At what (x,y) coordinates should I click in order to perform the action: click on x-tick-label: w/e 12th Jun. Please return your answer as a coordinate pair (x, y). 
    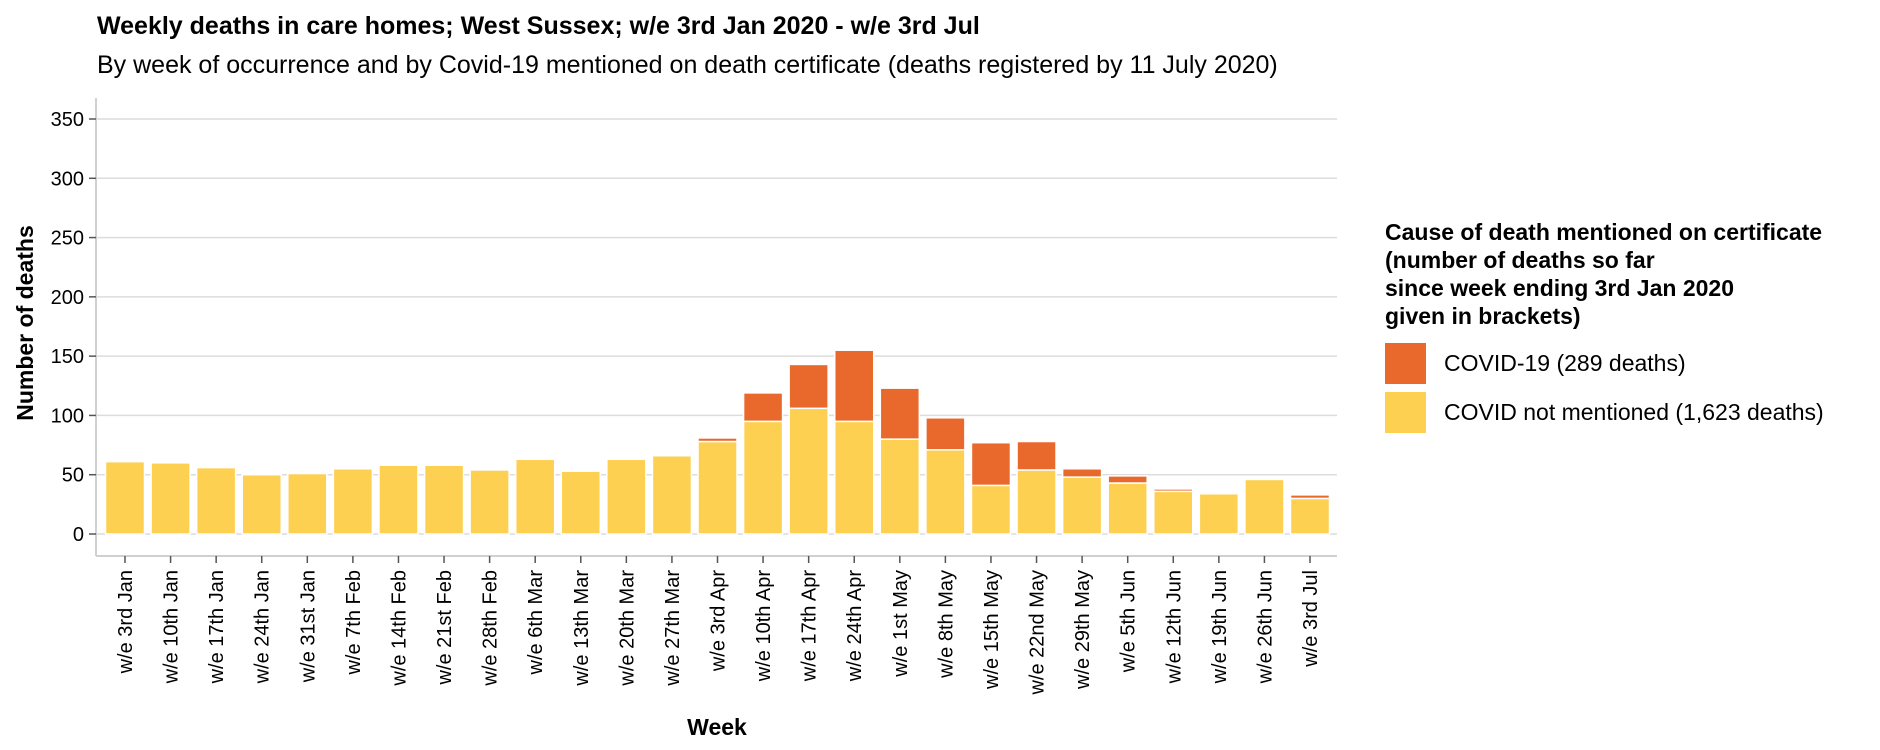
    Looking at the image, I should click on (1174, 627).